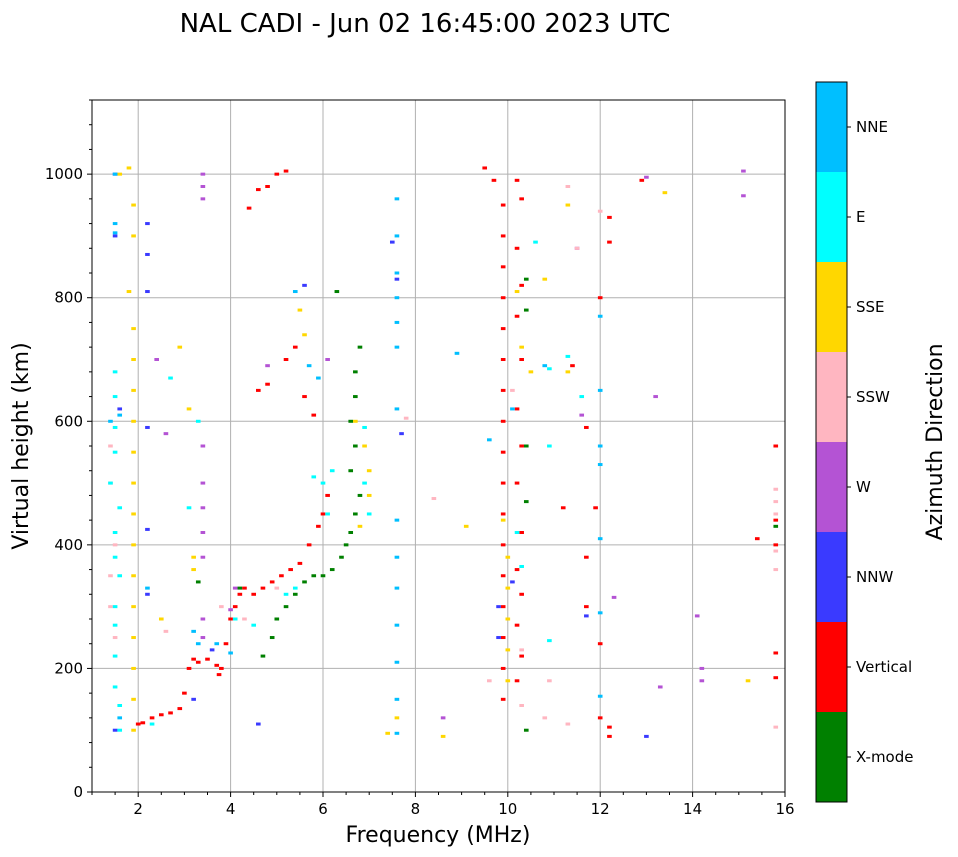  I want to click on x-tick-label: 14, so click(692, 809).